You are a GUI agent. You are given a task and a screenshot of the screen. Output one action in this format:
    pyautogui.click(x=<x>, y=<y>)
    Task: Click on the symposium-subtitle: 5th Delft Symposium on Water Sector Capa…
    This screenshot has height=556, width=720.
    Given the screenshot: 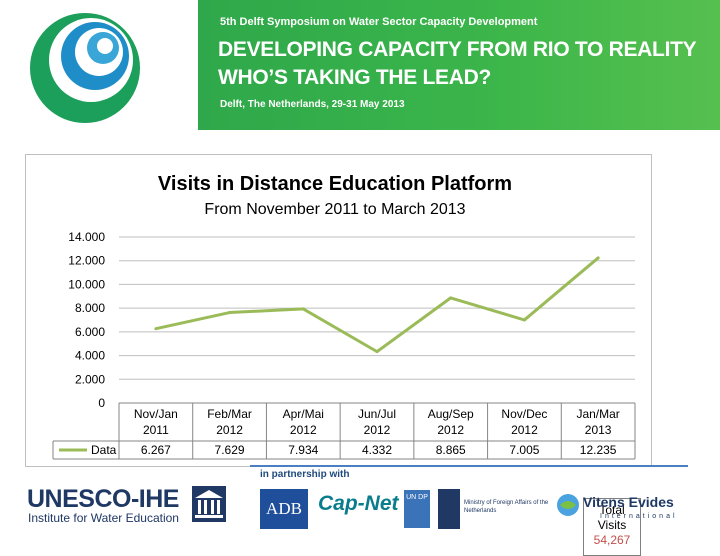 What is the action you would take?
    pyautogui.click(x=379, y=22)
    